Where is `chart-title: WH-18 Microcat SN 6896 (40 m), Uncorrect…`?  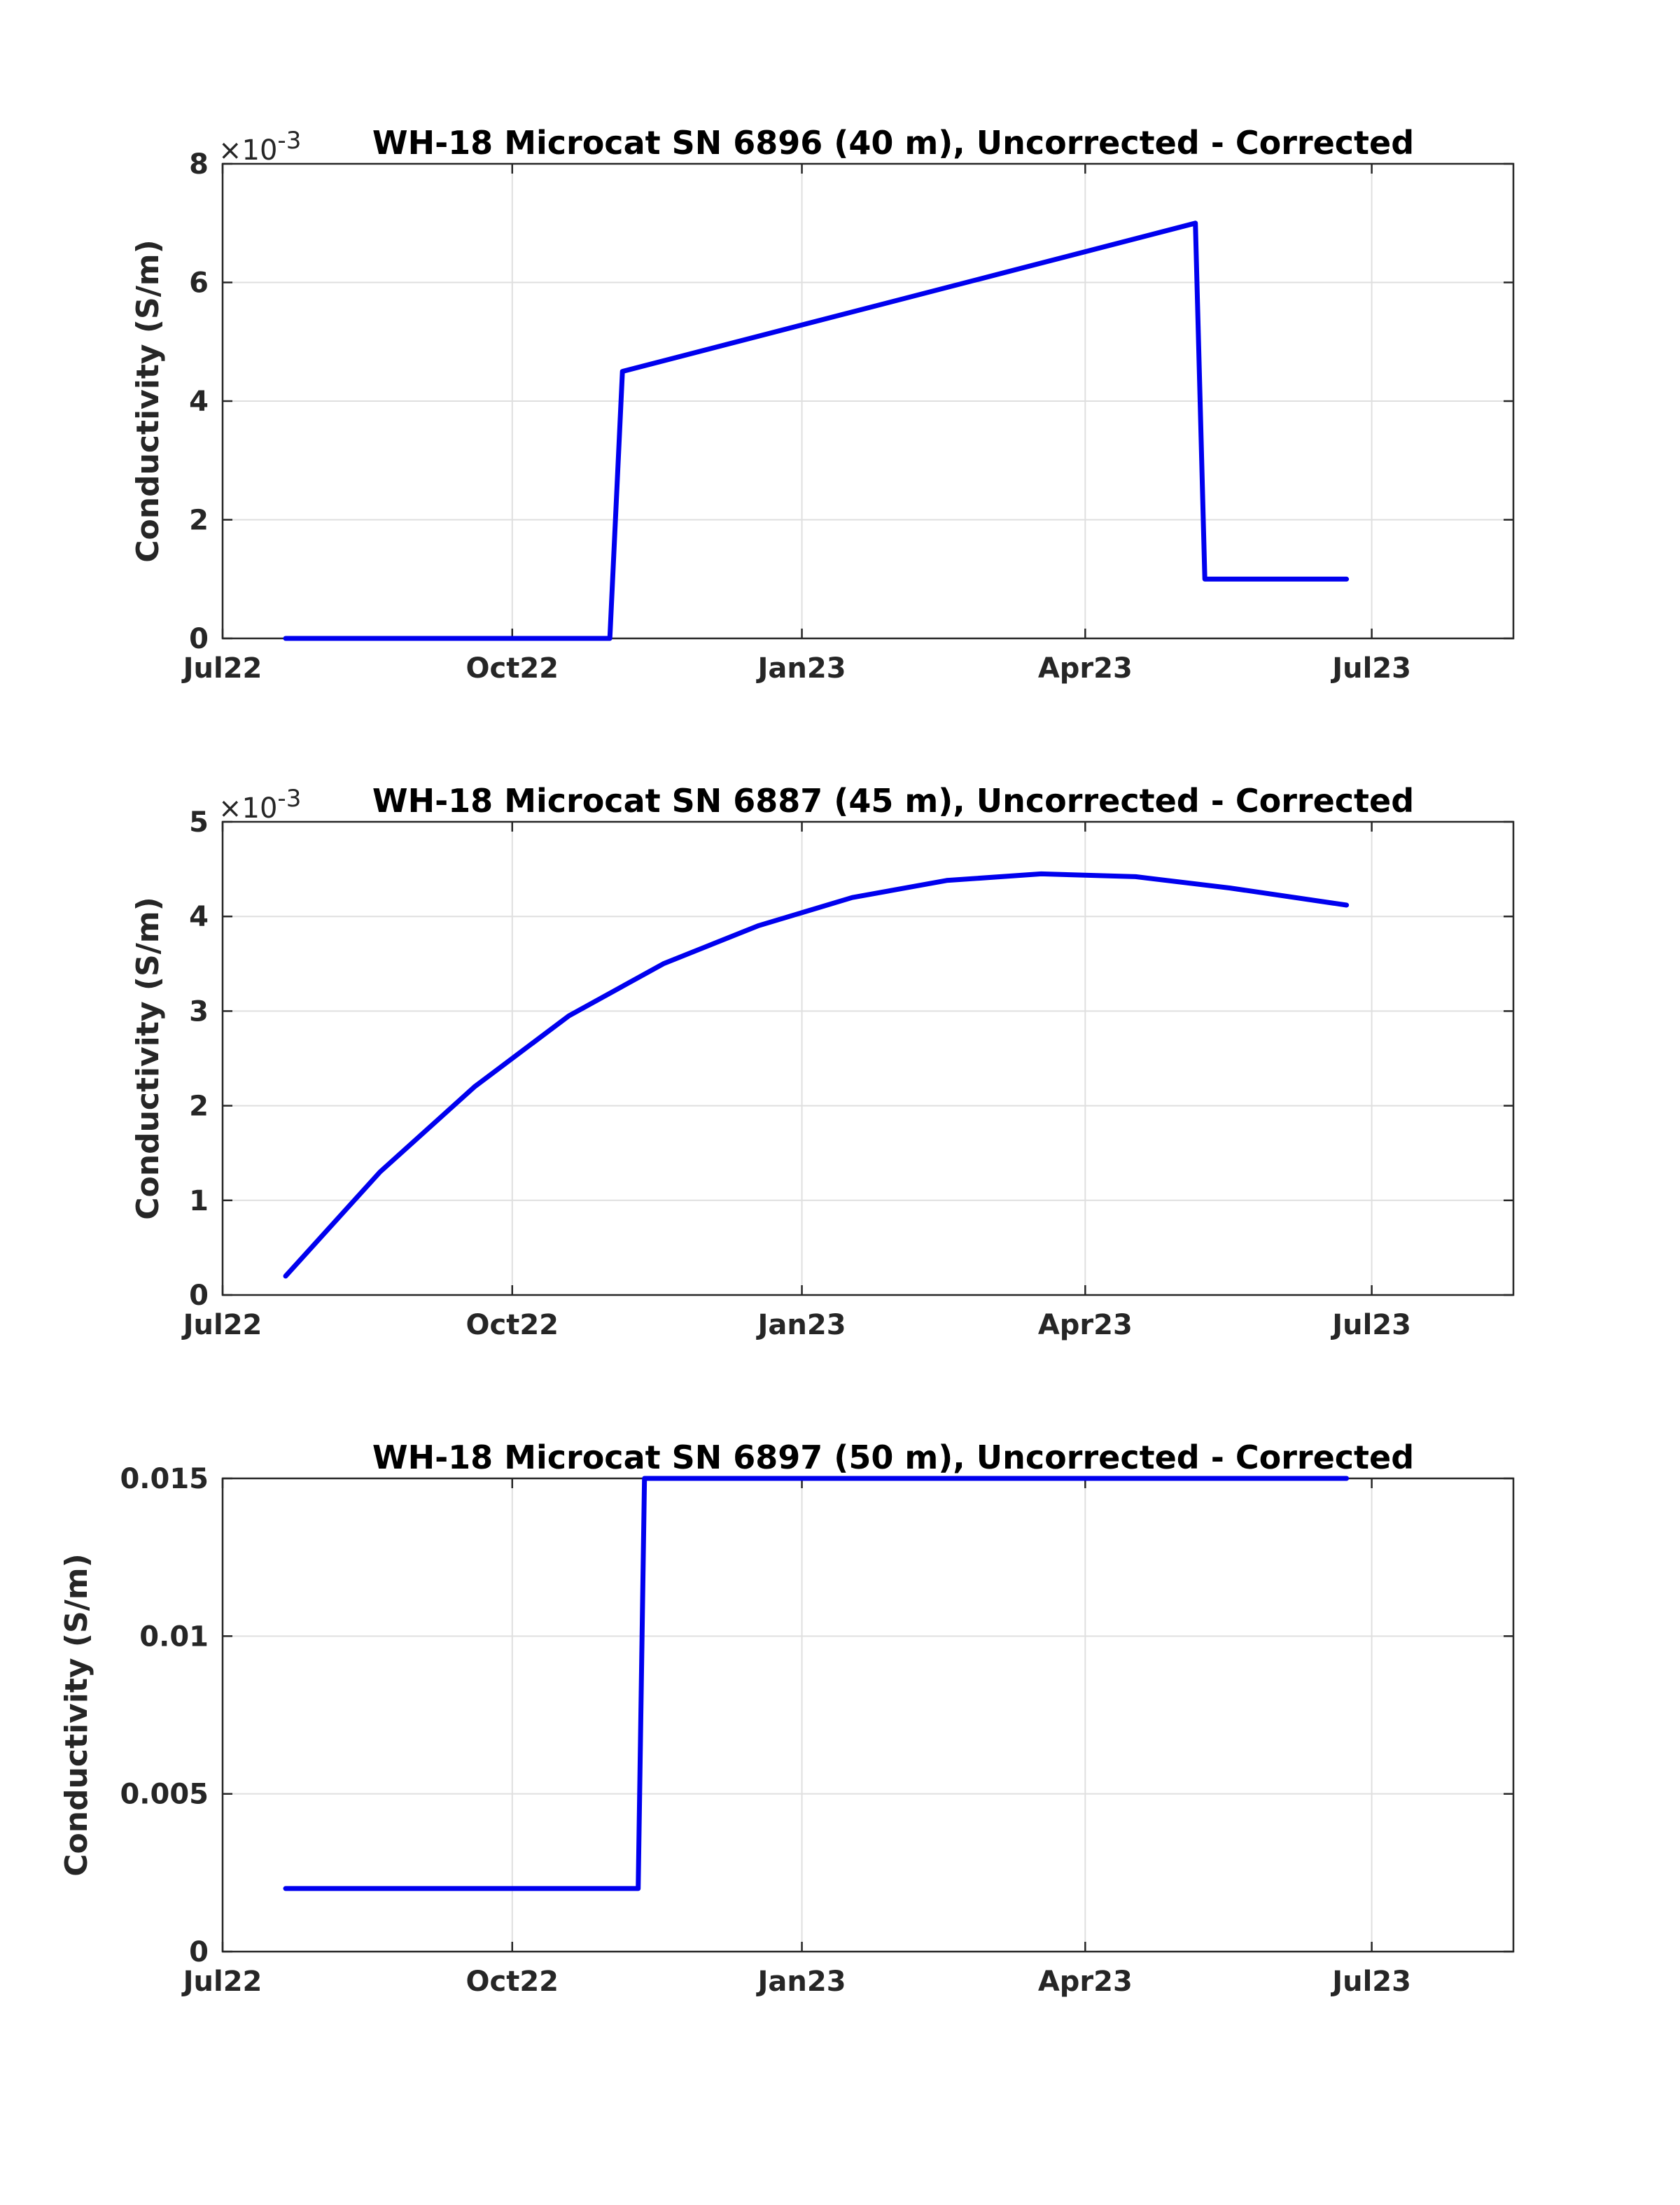 chart-title: WH-18 Microcat SN 6896 (40 m), Uncorrect… is located at coordinates (893, 143).